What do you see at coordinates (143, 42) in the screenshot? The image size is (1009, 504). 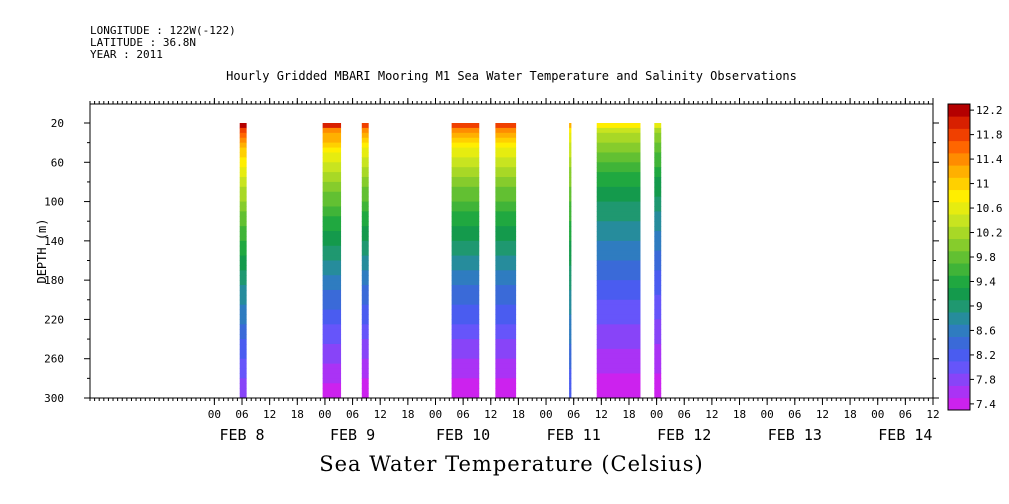 I see `latitude-label: LATITUDE : 36.8N` at bounding box center [143, 42].